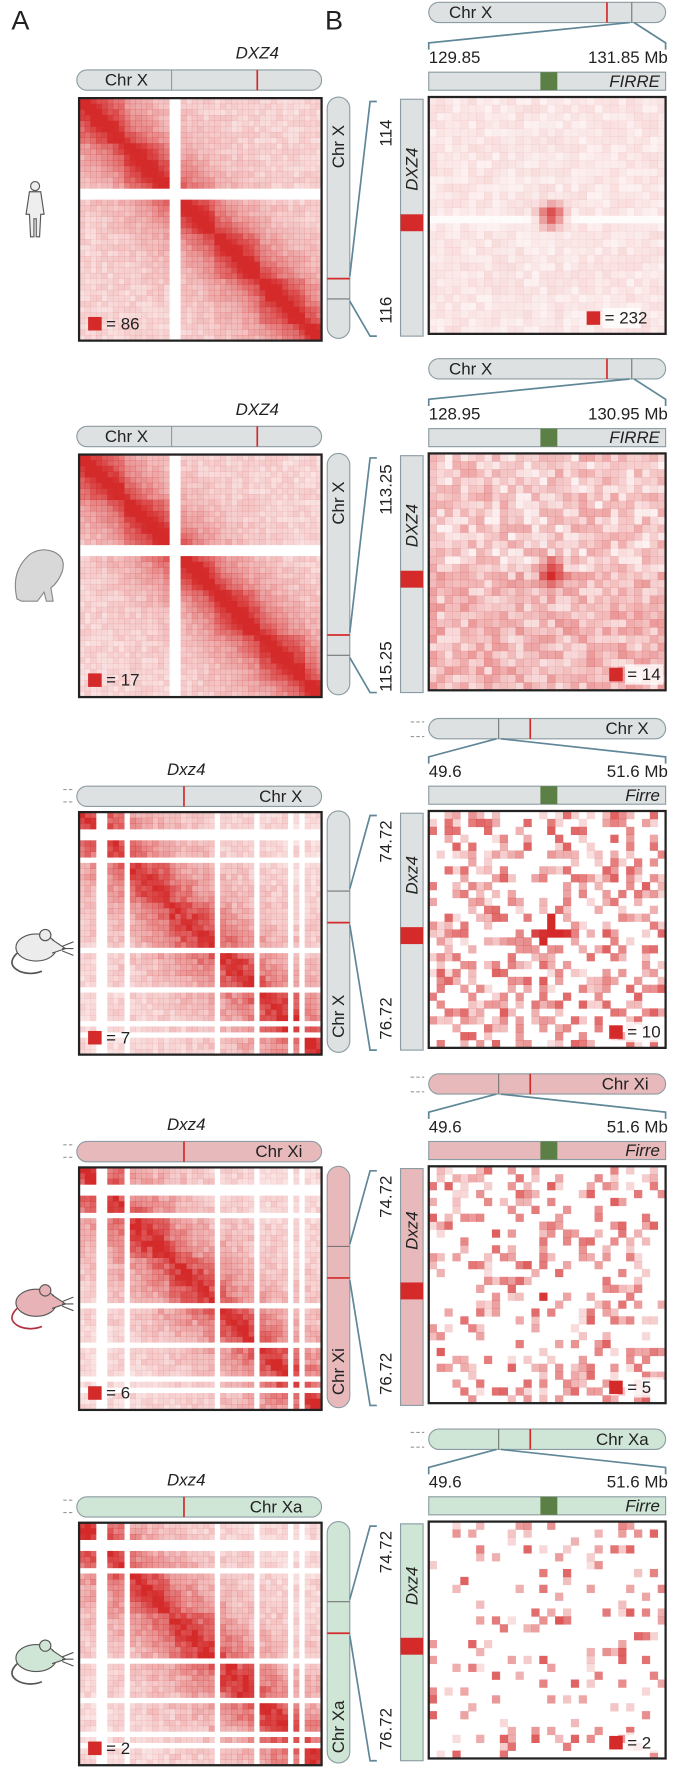 Image resolution: width=677 pixels, height=1772 pixels. I want to click on chromosome-label: Chr X, so click(338, 502).